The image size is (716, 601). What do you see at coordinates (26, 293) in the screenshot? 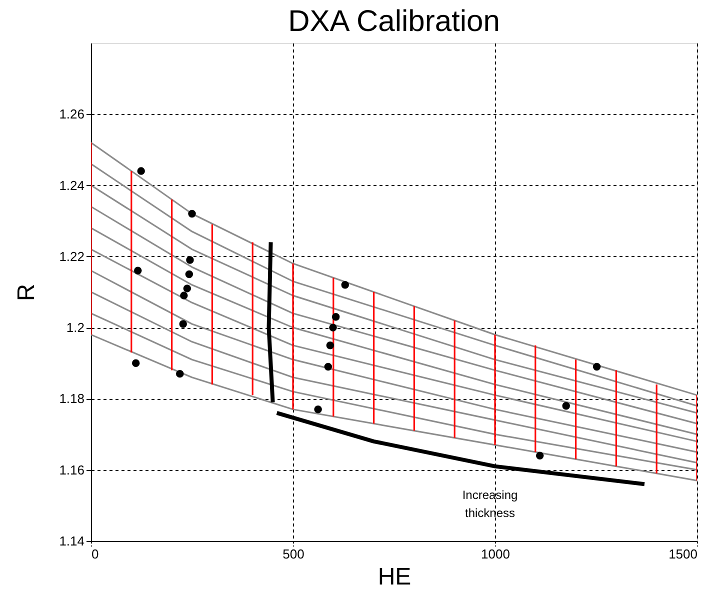
I see `y-axis-title: R` at bounding box center [26, 293].